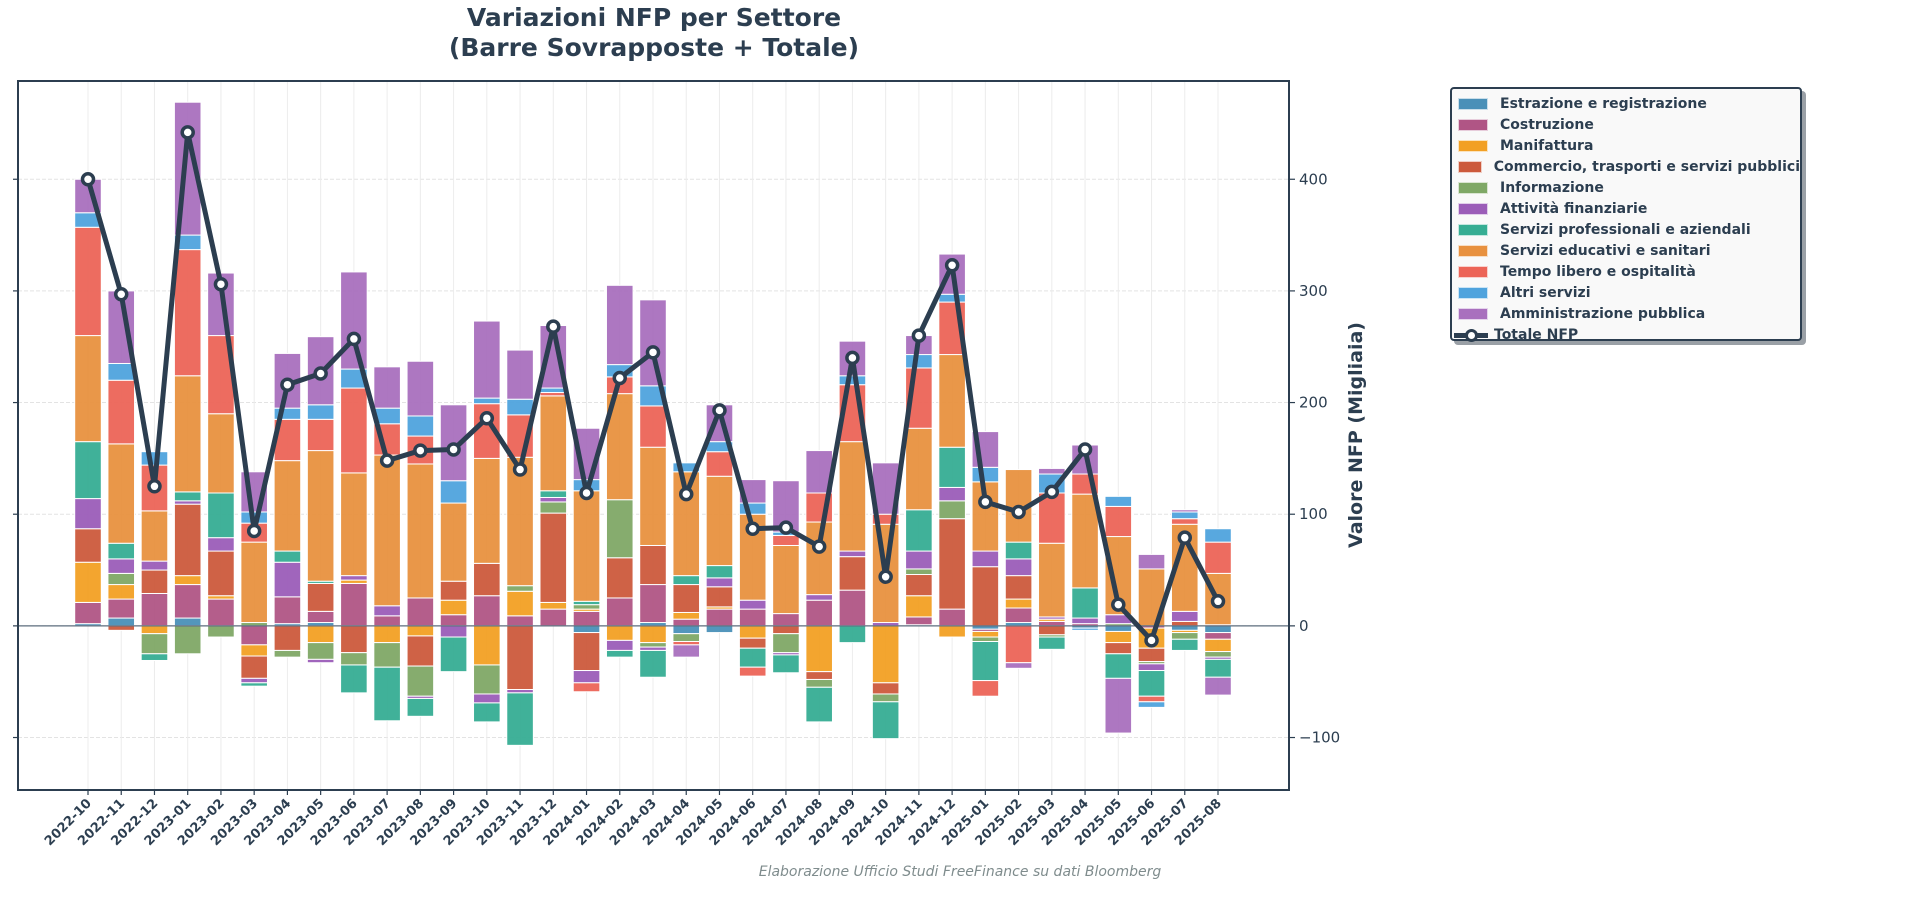  I want to click on legend-item: Commercio, trasporti e servizi pubblici, so click(1629, 166).